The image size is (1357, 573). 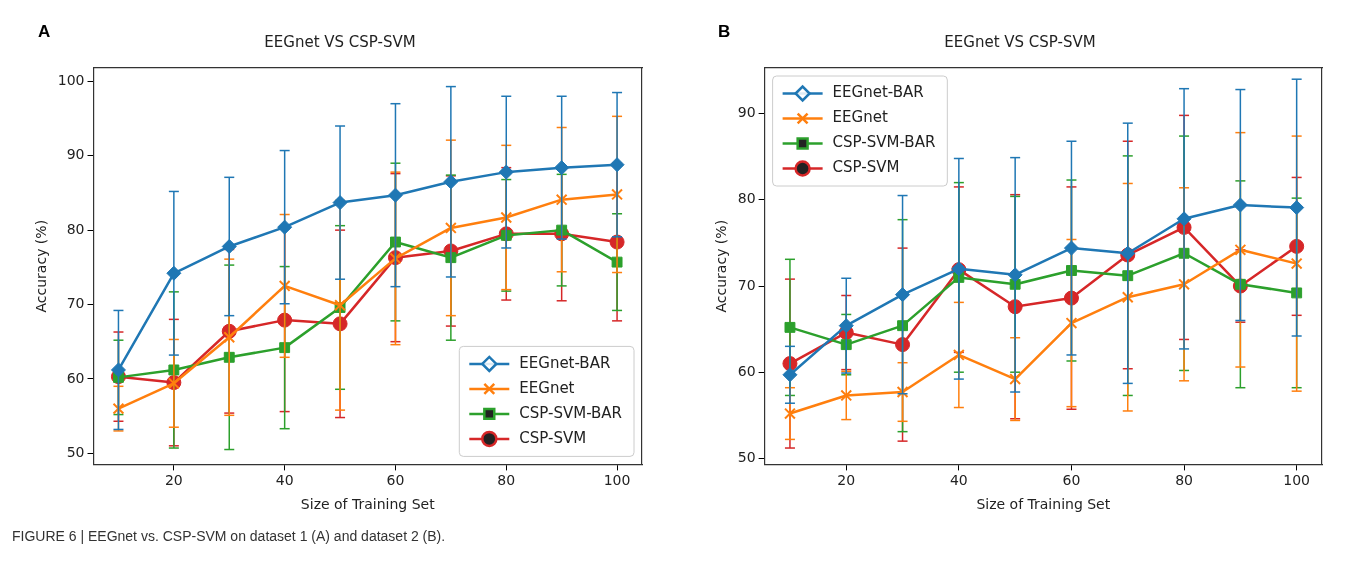 What do you see at coordinates (724, 32) in the screenshot?
I see `text: B` at bounding box center [724, 32].